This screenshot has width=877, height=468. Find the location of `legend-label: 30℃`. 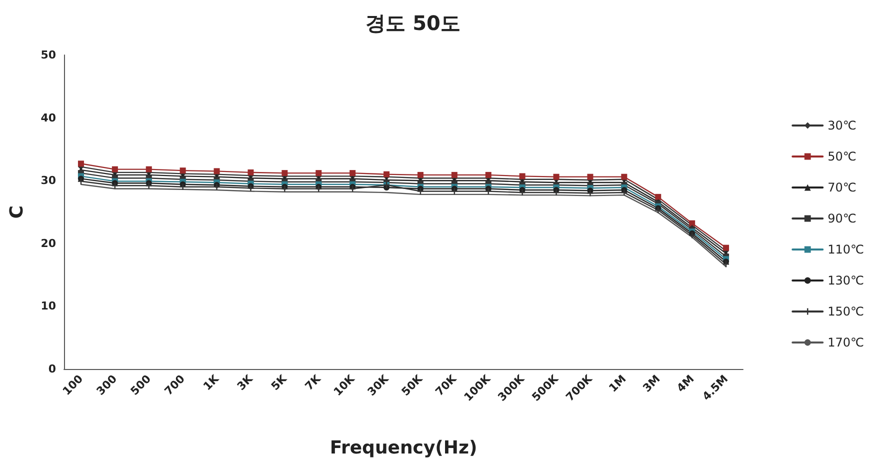

legend-label: 30℃ is located at coordinates (842, 125).